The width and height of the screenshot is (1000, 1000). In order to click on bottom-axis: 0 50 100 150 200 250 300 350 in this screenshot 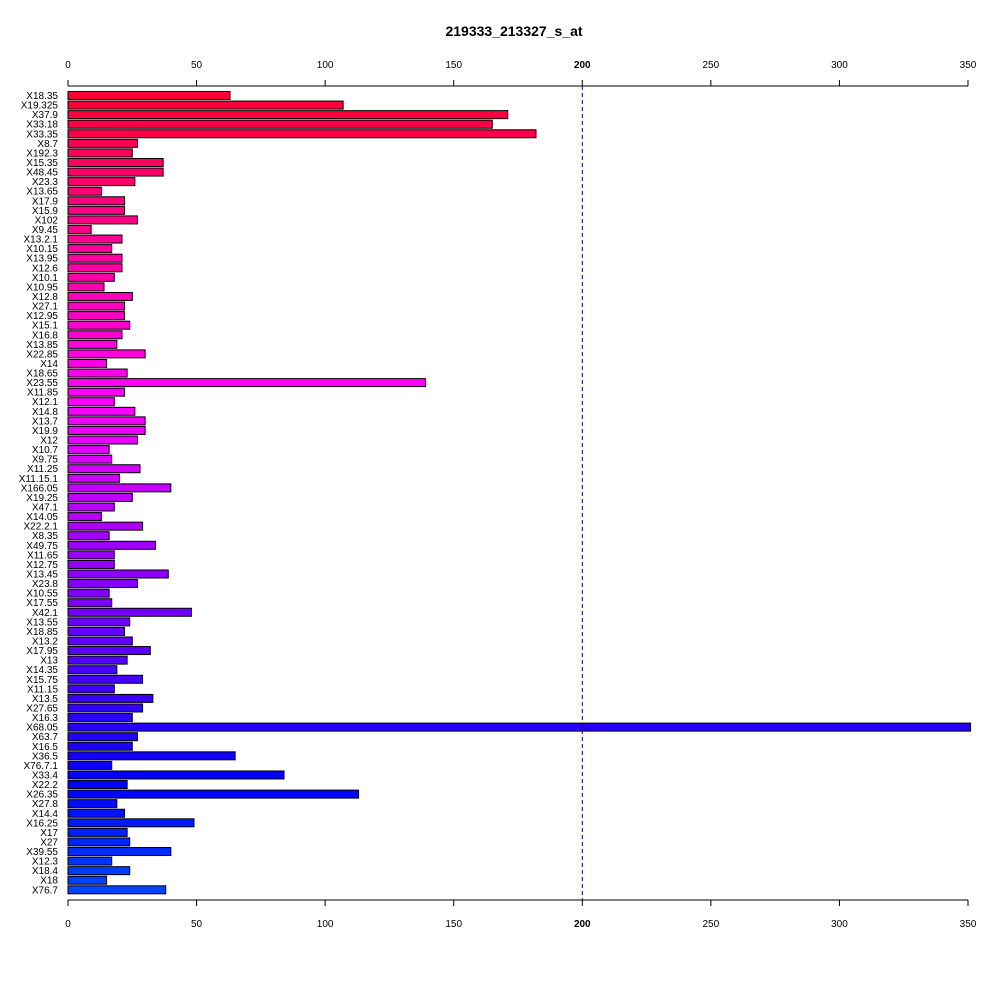, I will do `click(521, 914)`.